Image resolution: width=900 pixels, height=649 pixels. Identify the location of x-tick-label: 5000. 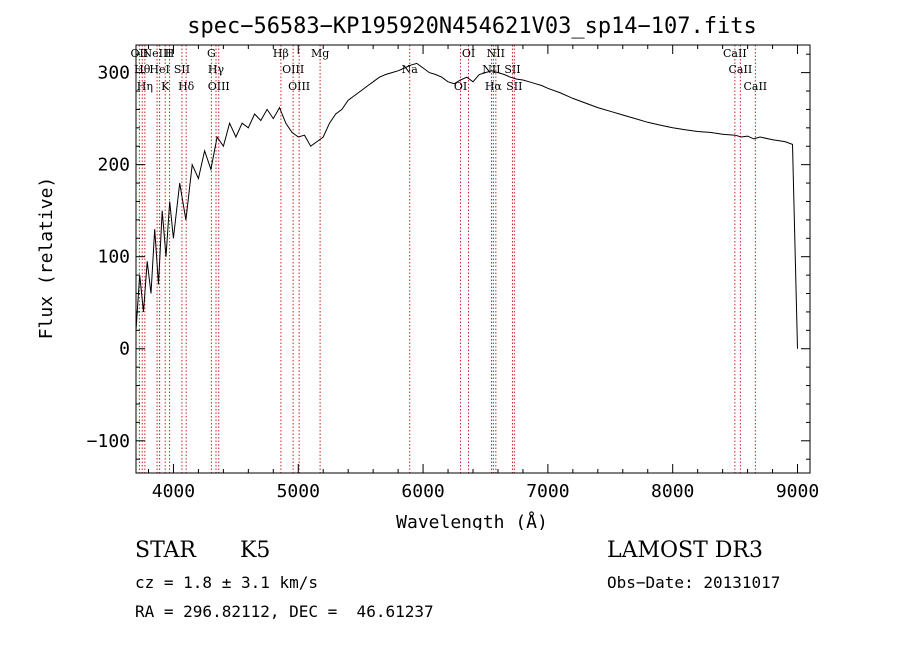
(298, 491).